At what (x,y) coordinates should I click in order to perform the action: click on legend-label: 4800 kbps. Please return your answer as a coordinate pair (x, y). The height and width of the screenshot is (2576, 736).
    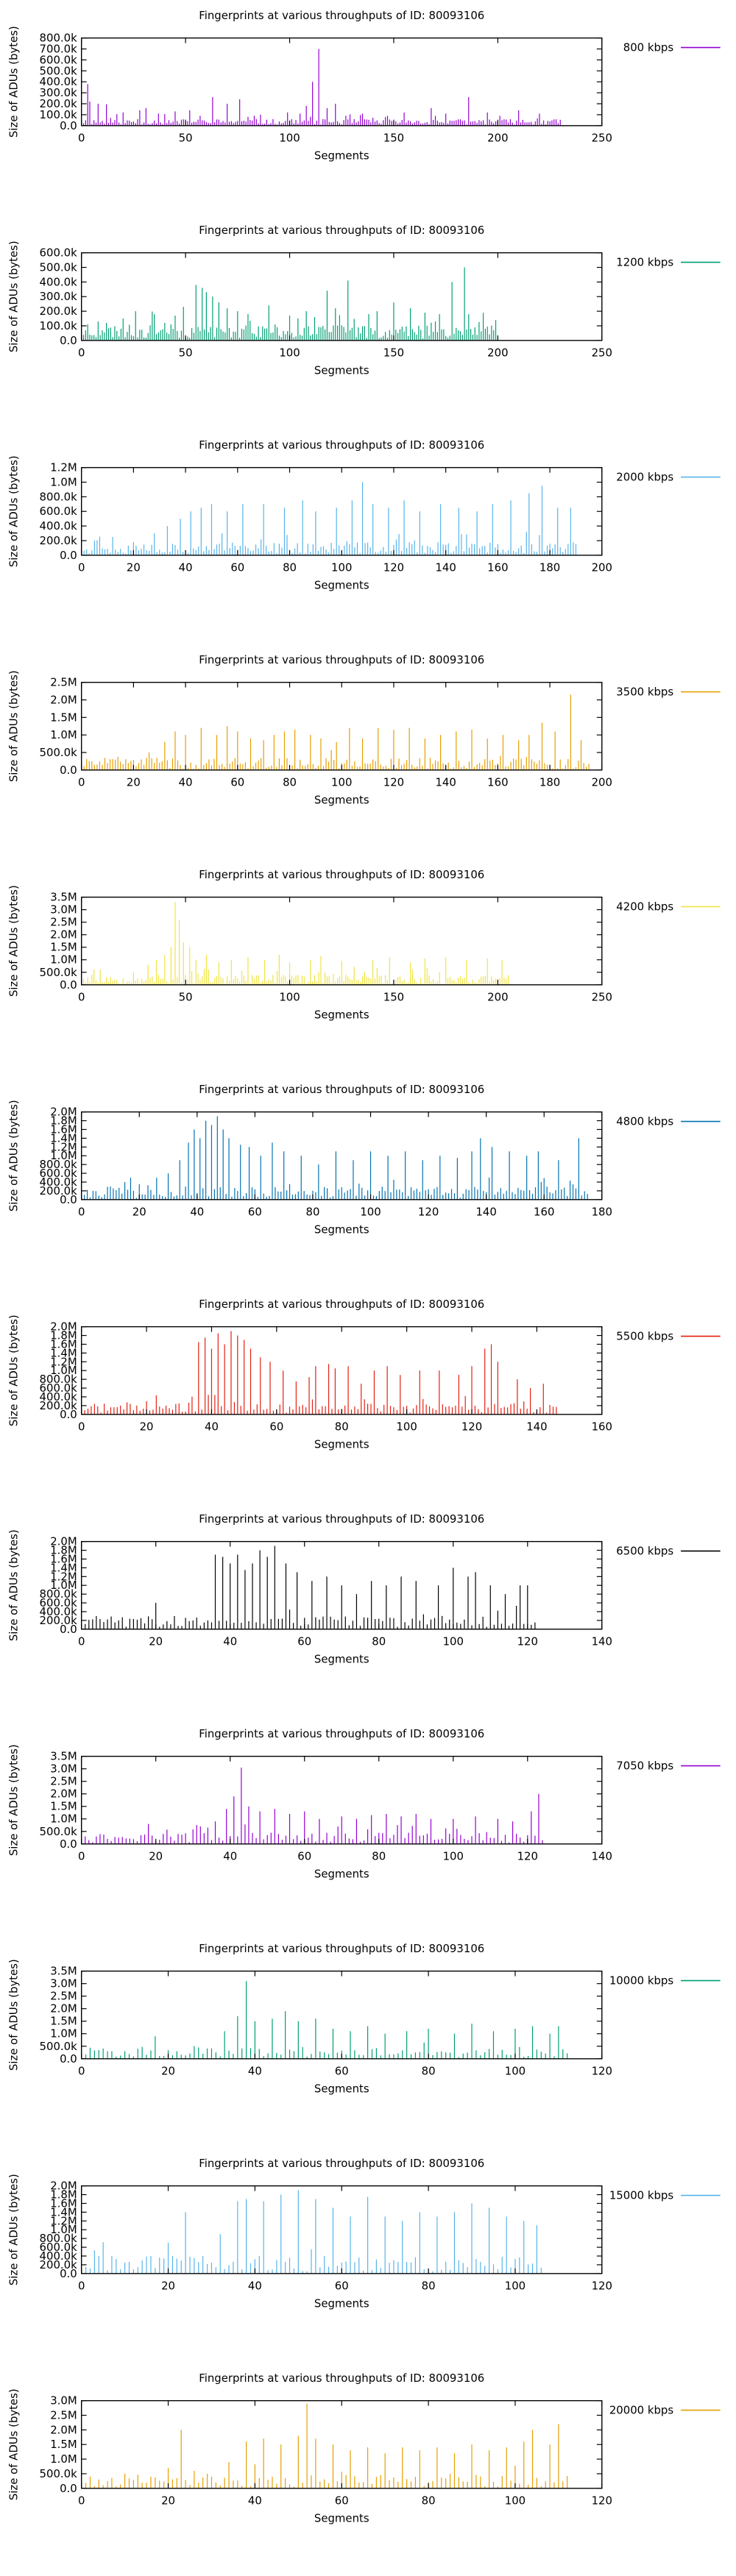
    Looking at the image, I should click on (644, 1121).